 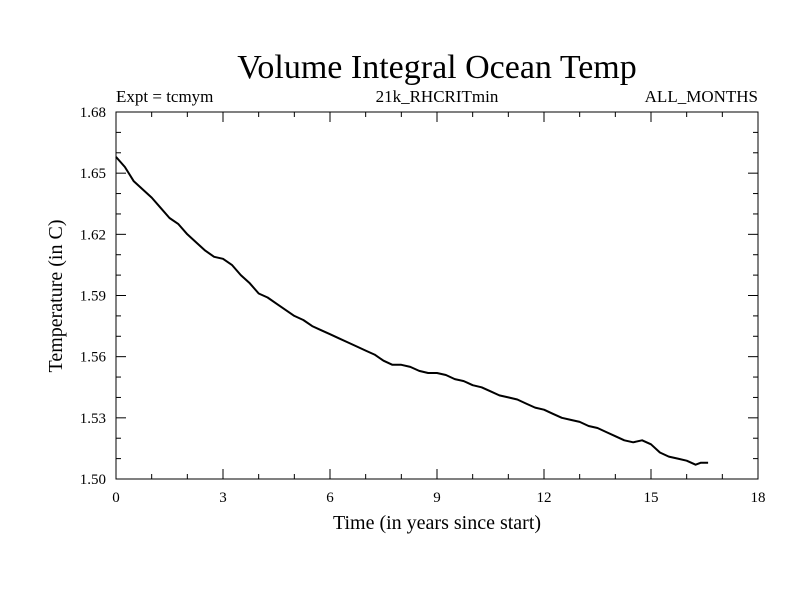 I want to click on x-tick-label: 12, so click(x=544, y=498).